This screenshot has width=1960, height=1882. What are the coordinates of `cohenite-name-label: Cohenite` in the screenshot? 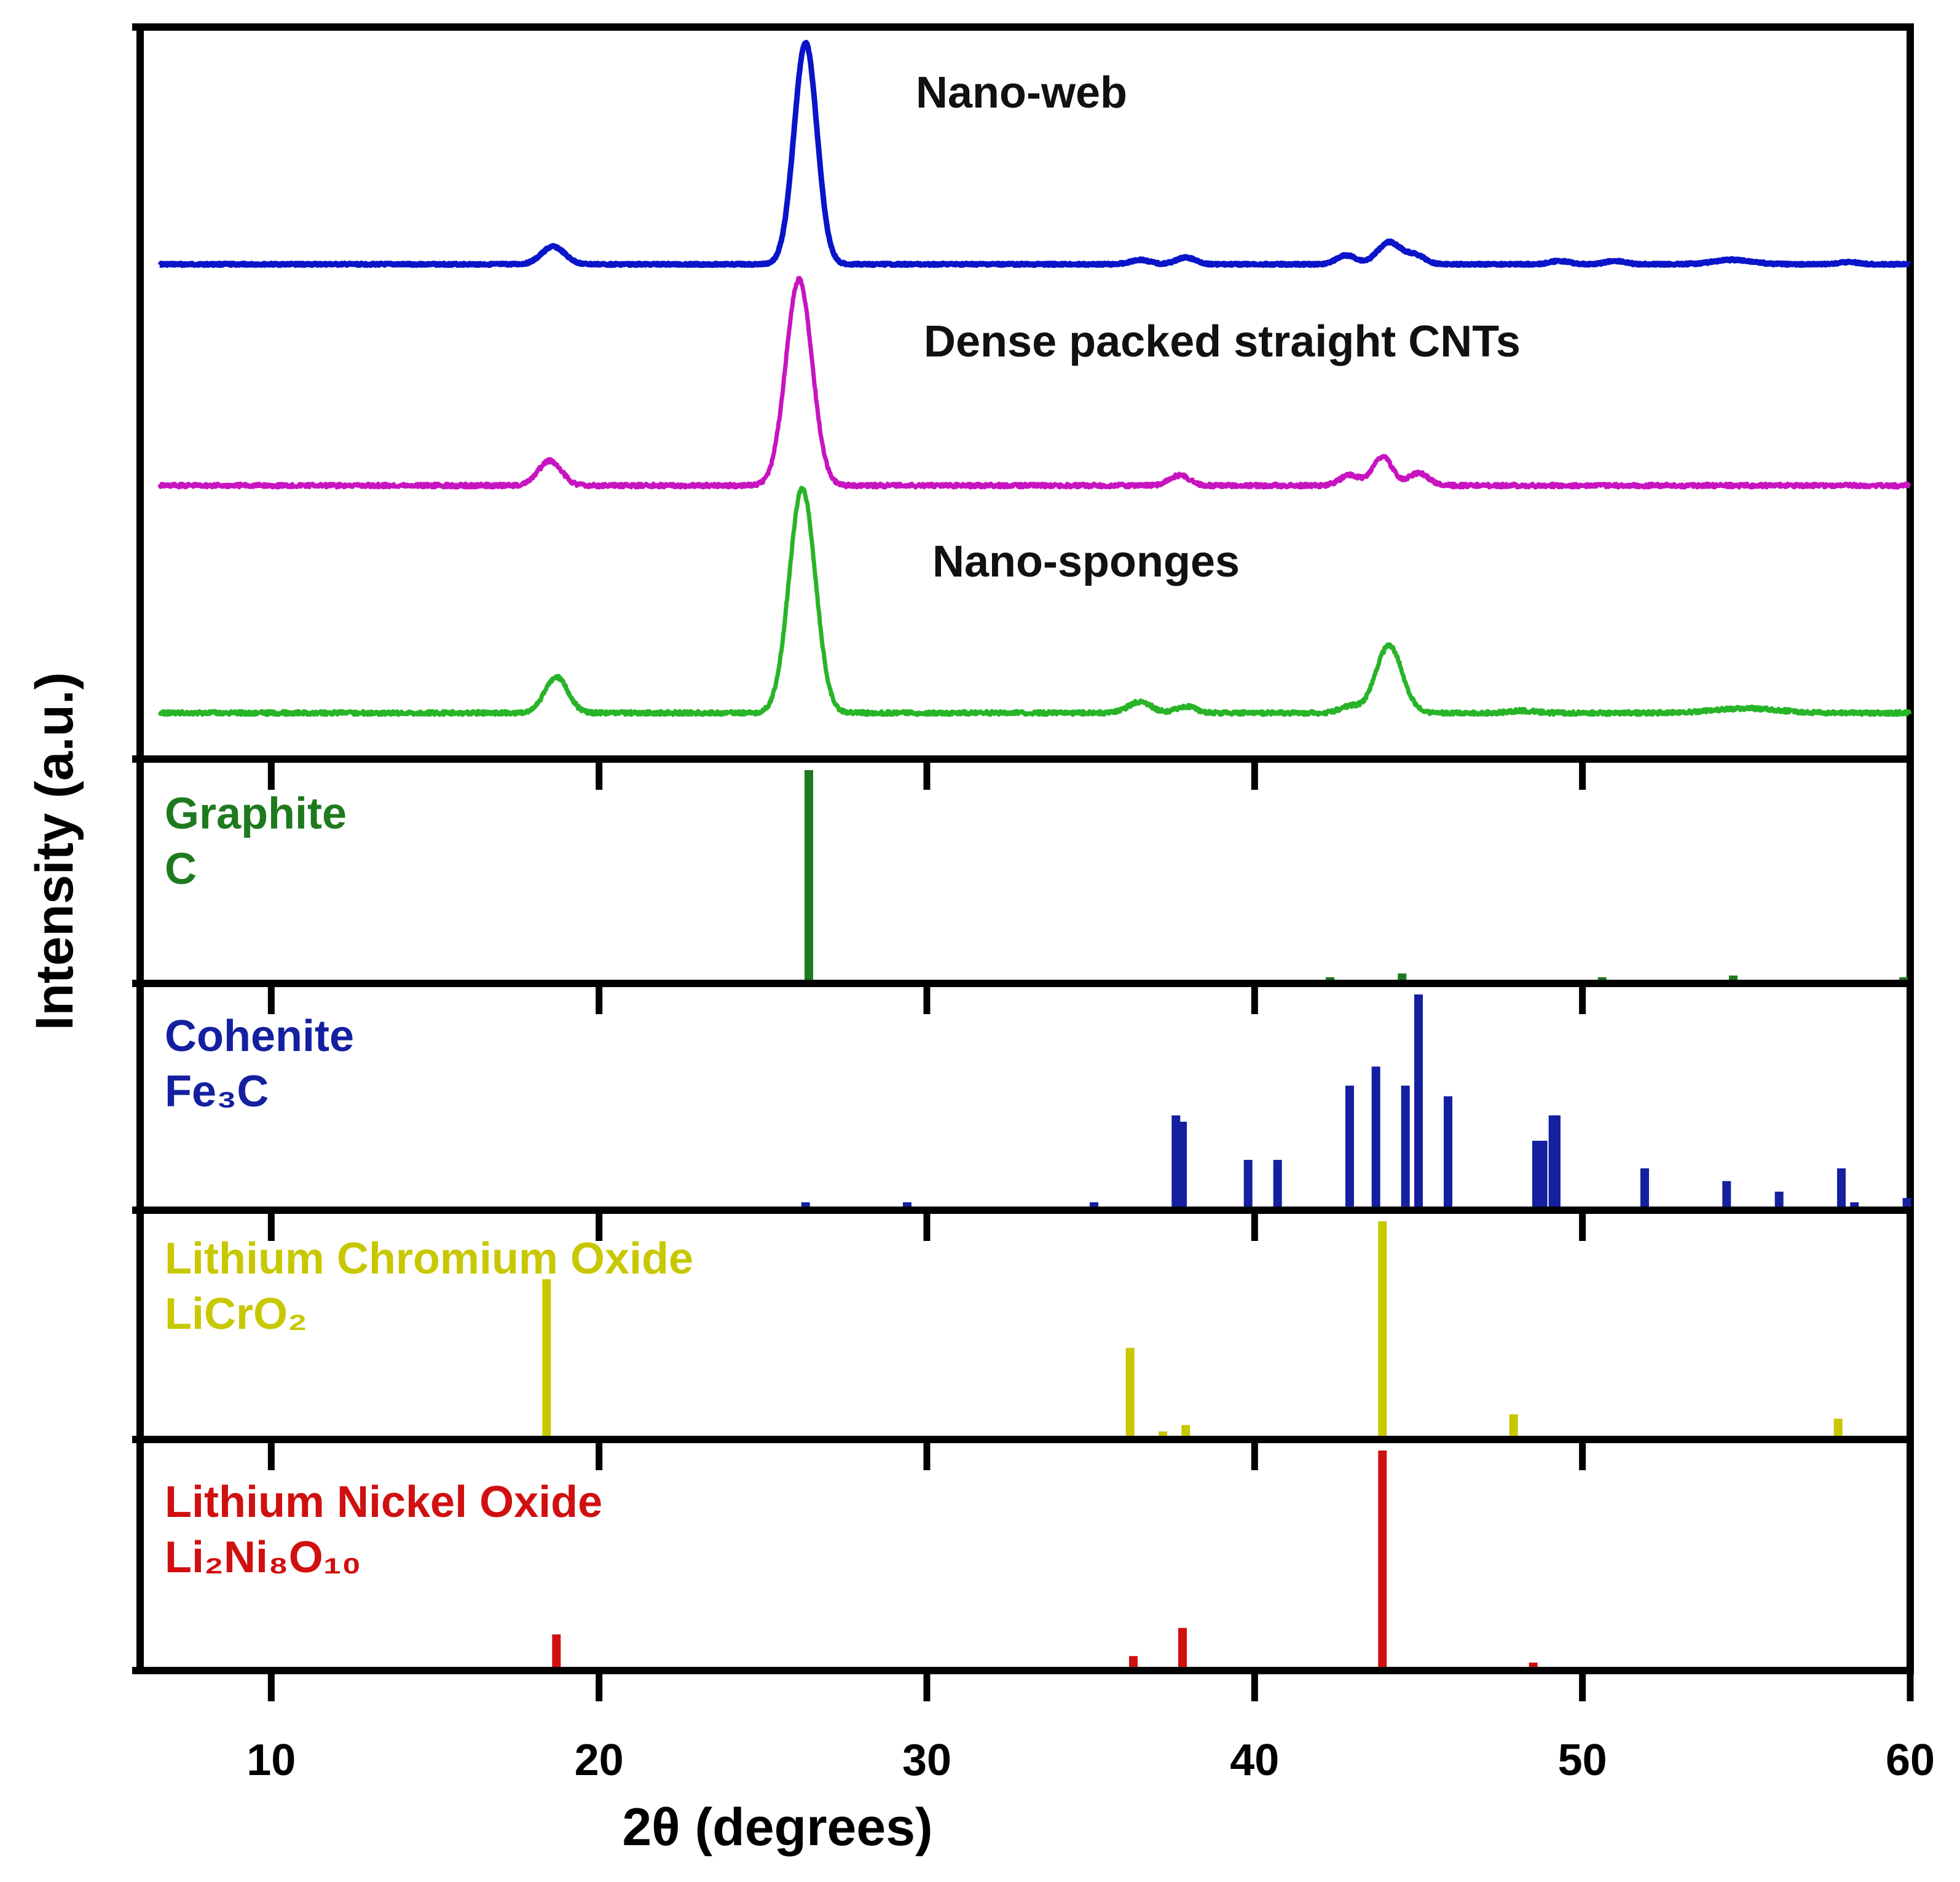 It's located at (259, 1036).